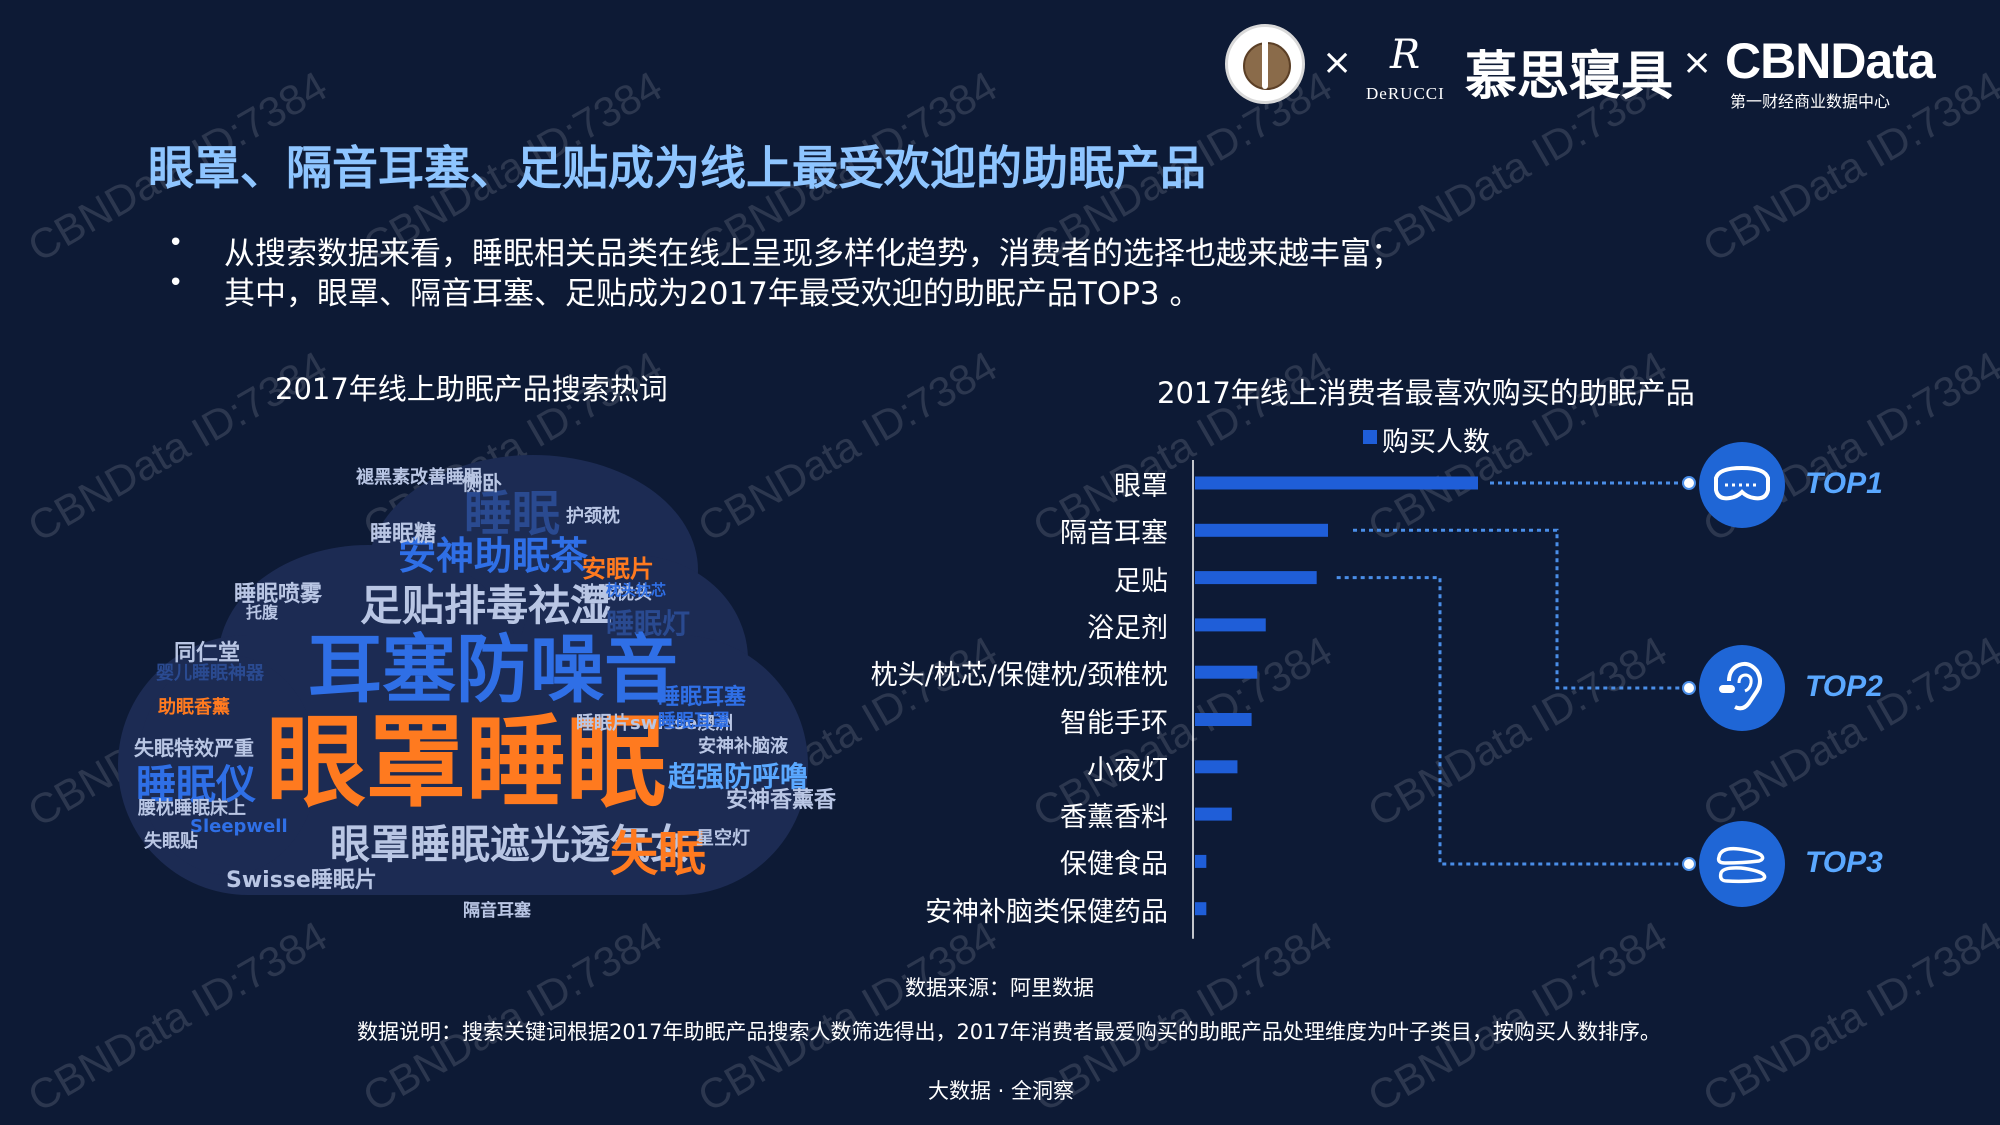 This screenshot has width=2000, height=1125. I want to click on cloud-word: 安眠片, so click(618, 569).